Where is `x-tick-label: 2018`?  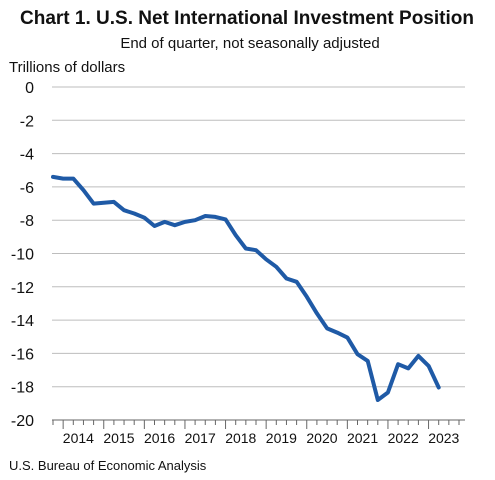
x-tick-label: 2018 is located at coordinates (240, 438).